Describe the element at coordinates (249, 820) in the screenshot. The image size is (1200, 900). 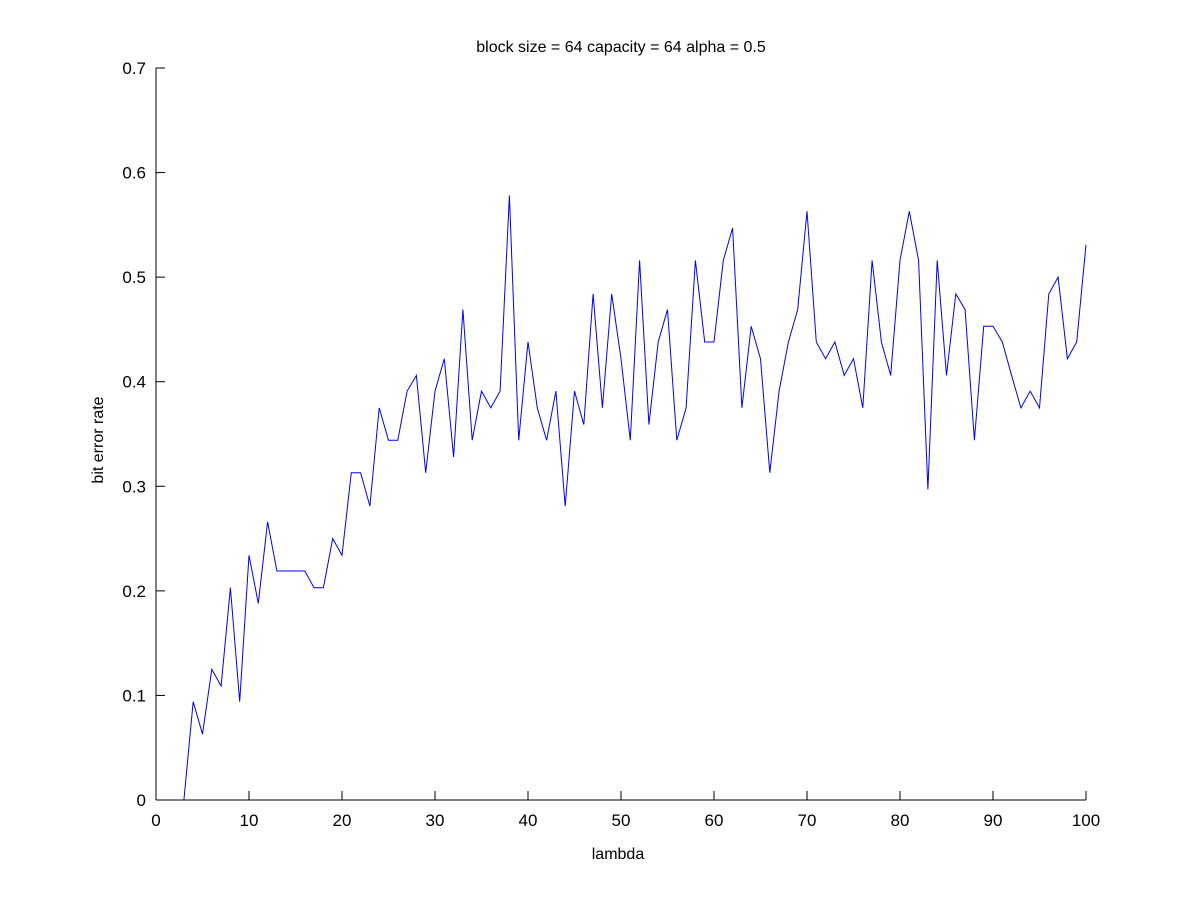
I see `x-tick-label: 10` at that location.